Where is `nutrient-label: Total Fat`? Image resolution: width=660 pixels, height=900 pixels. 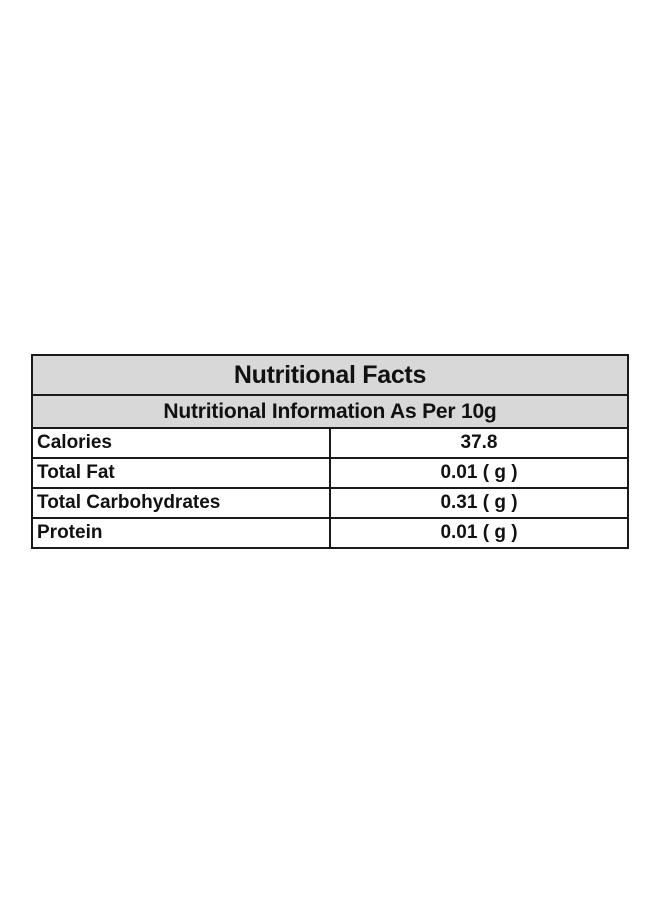
nutrient-label: Total Fat is located at coordinates (181, 473).